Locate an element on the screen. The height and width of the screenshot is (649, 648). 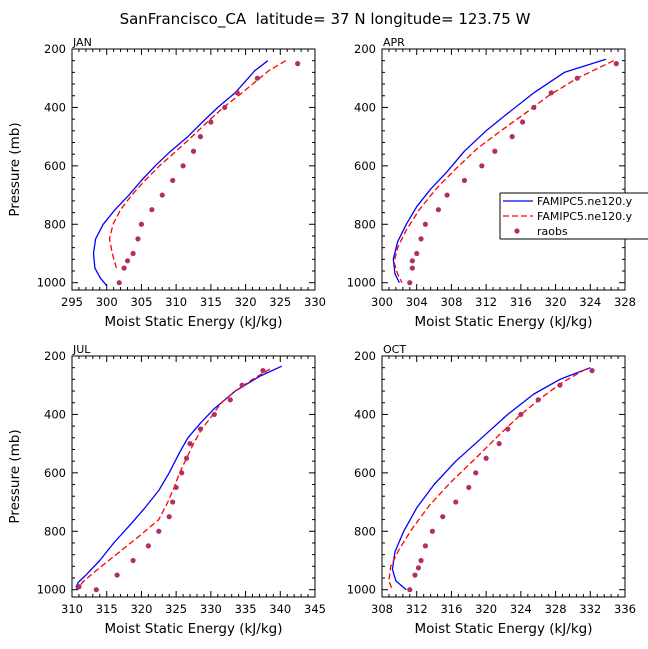
x-tick-label: 308 is located at coordinates (451, 302).